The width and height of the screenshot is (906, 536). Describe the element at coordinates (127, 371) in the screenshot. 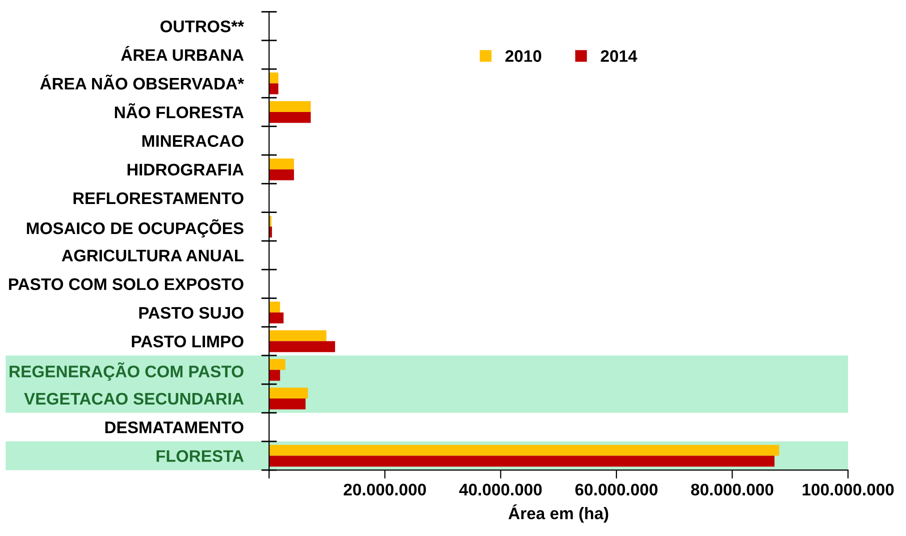

I see `y-tick-label: REGENERAÇÃO COM PASTO` at that location.